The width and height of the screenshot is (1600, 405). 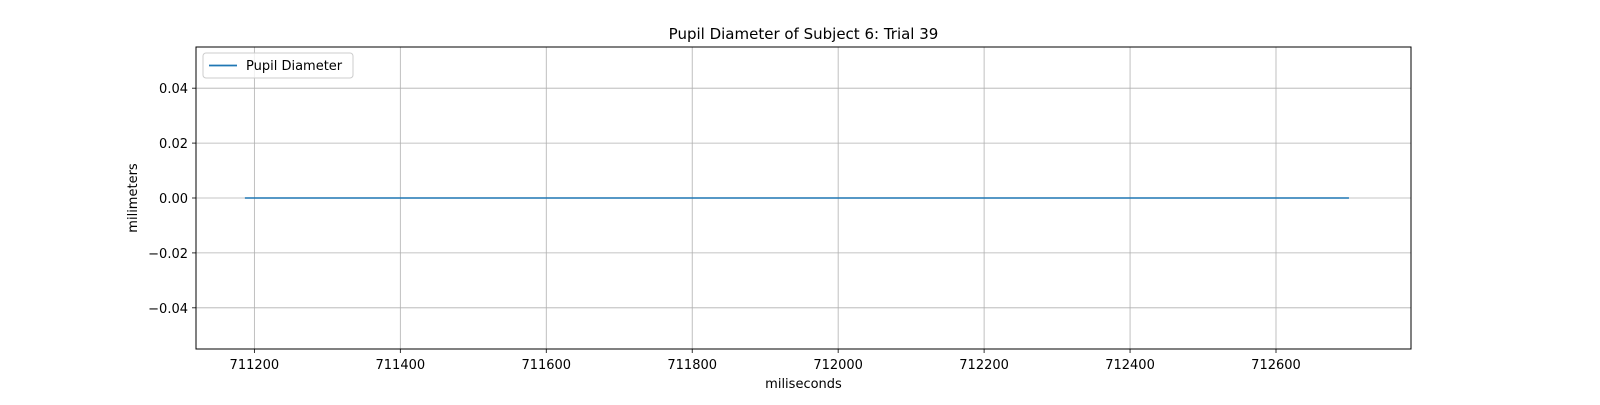 I want to click on legend-label-pupil-diameter: Pupil Diameter, so click(x=294, y=66).